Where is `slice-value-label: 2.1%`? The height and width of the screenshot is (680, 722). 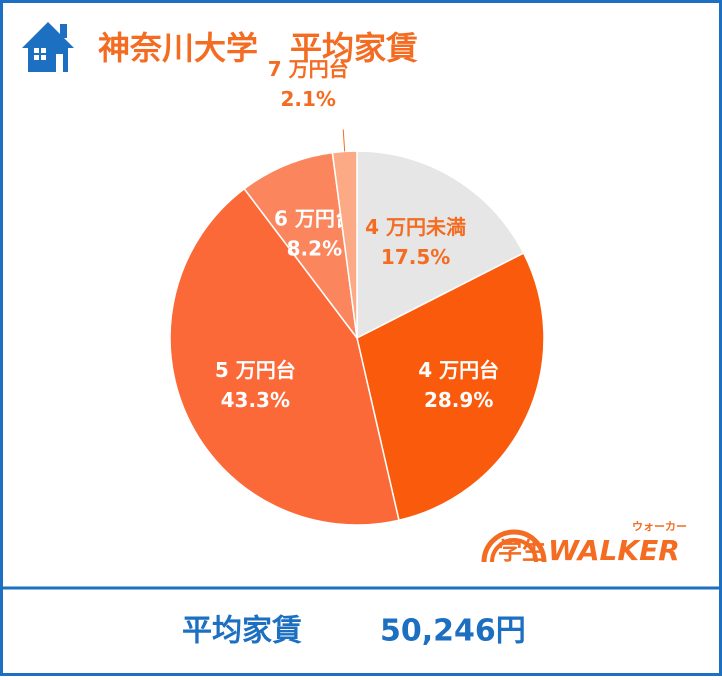 slice-value-label: 2.1% is located at coordinates (307, 99).